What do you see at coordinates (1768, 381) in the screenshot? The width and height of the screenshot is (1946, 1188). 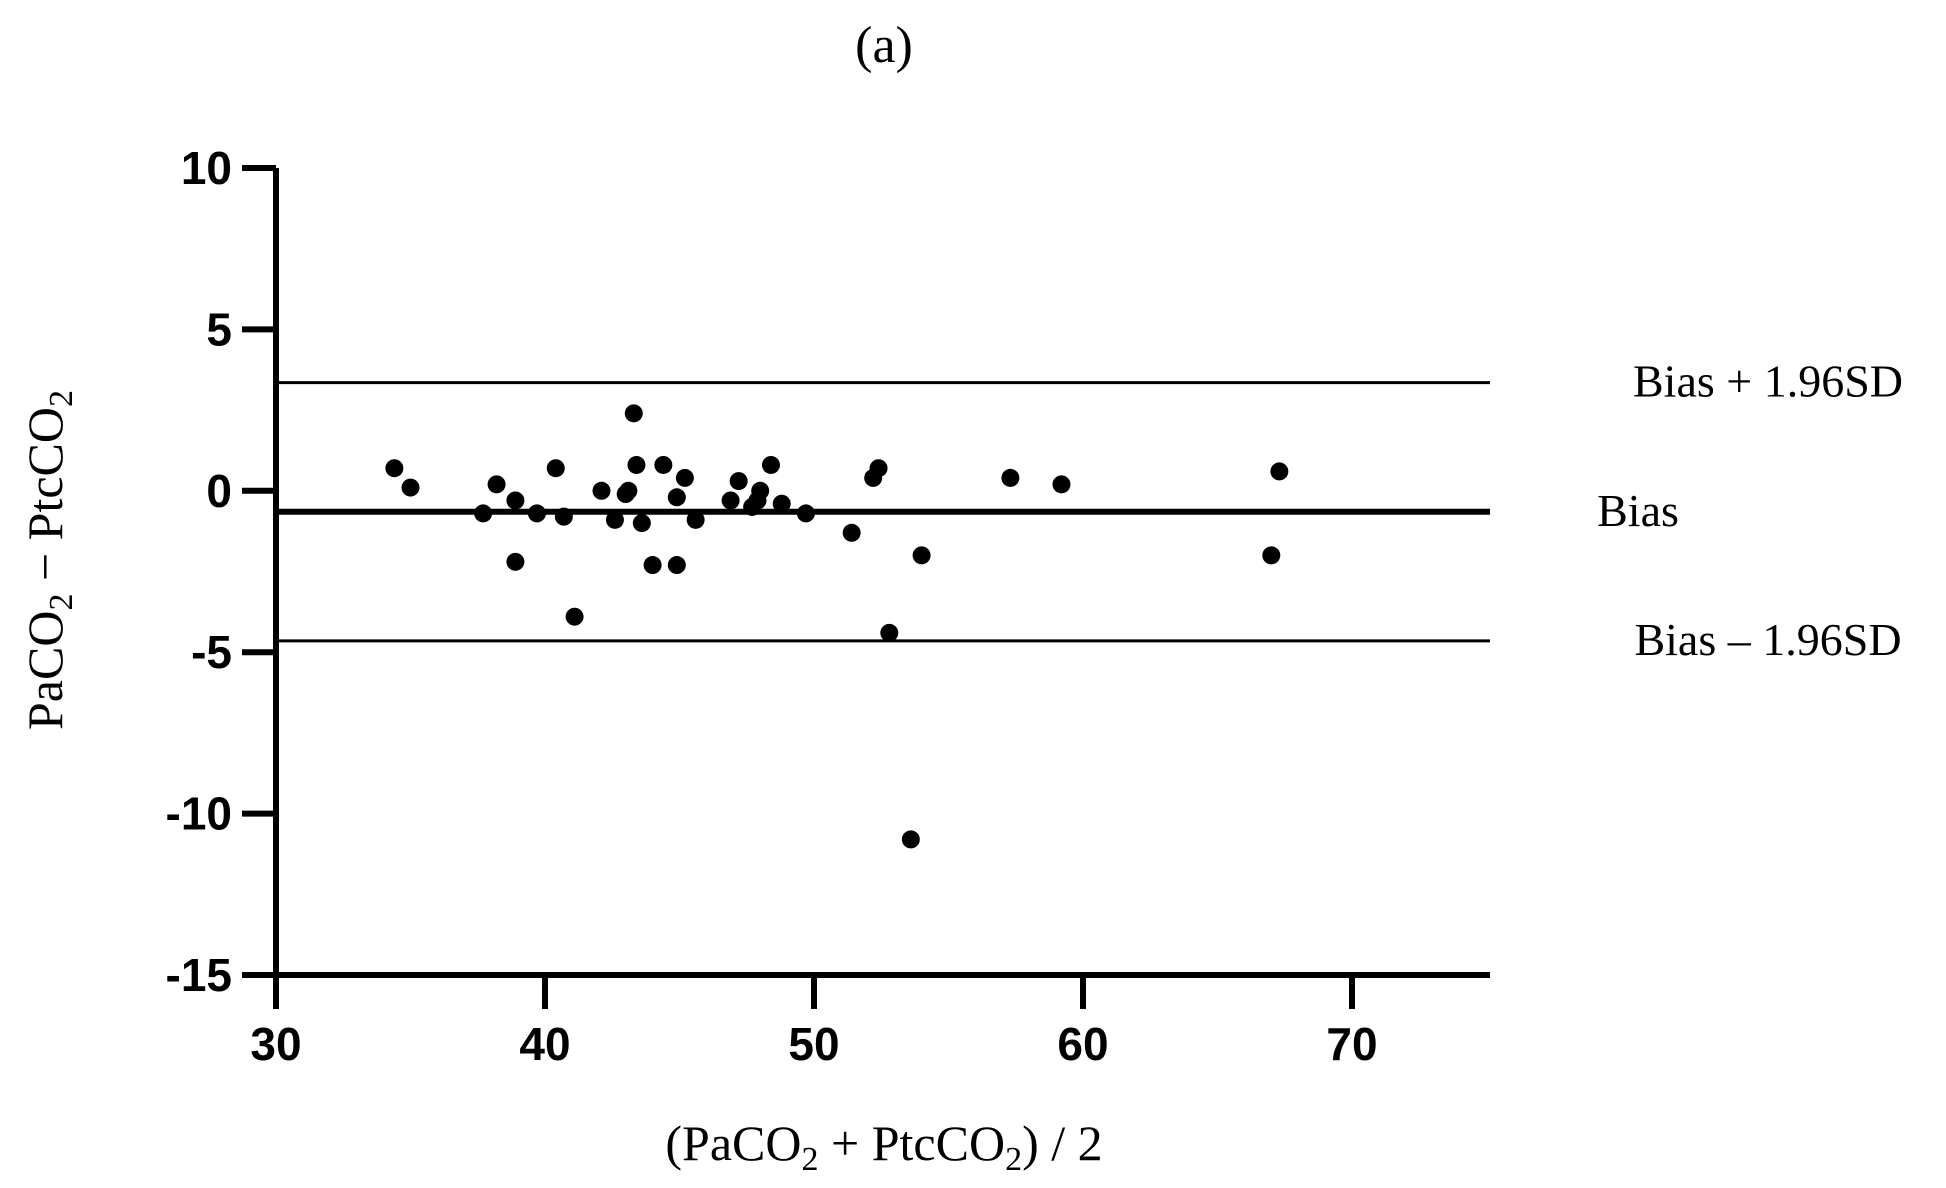 I see `reference-line-label: Bias + 1.96SD` at bounding box center [1768, 381].